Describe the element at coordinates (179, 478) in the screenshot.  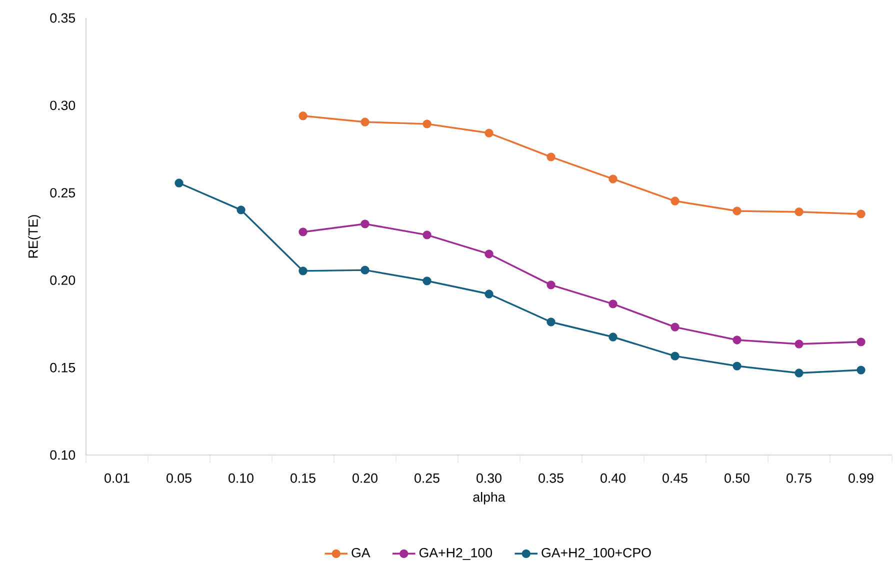
I see `x-tick-label: 0.05` at that location.